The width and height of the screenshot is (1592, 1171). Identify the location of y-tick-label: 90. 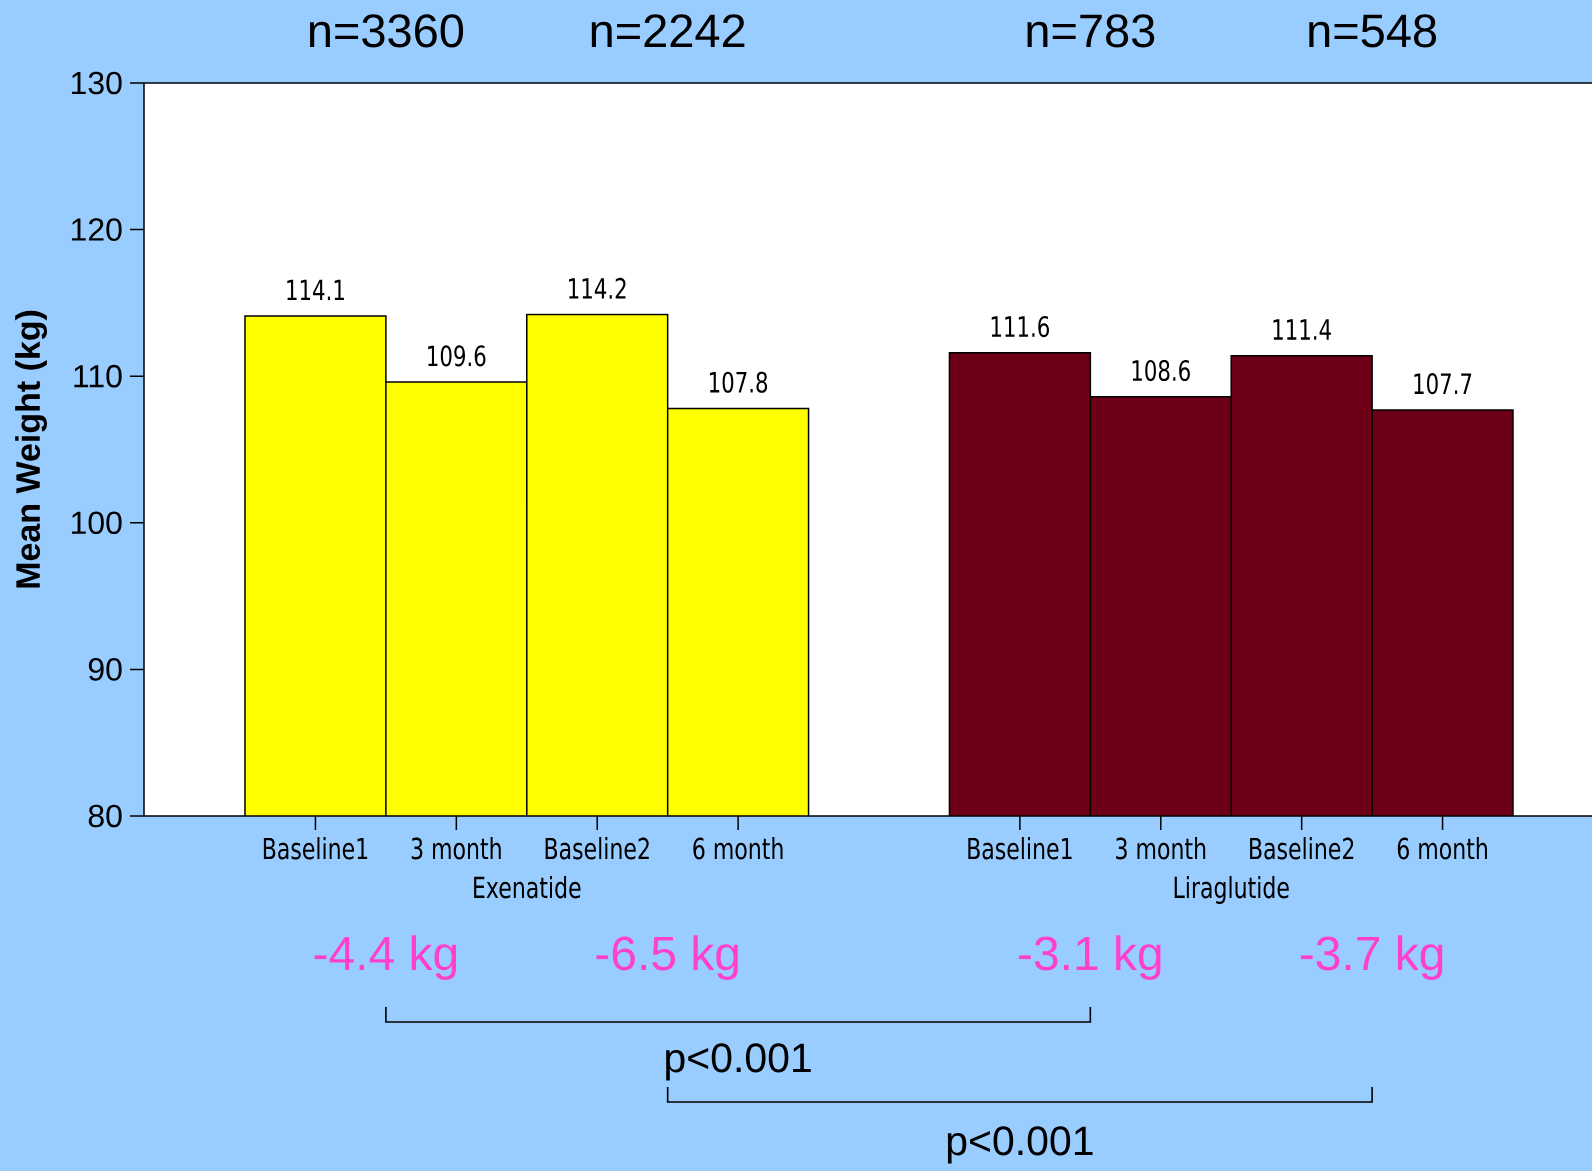
(105, 669).